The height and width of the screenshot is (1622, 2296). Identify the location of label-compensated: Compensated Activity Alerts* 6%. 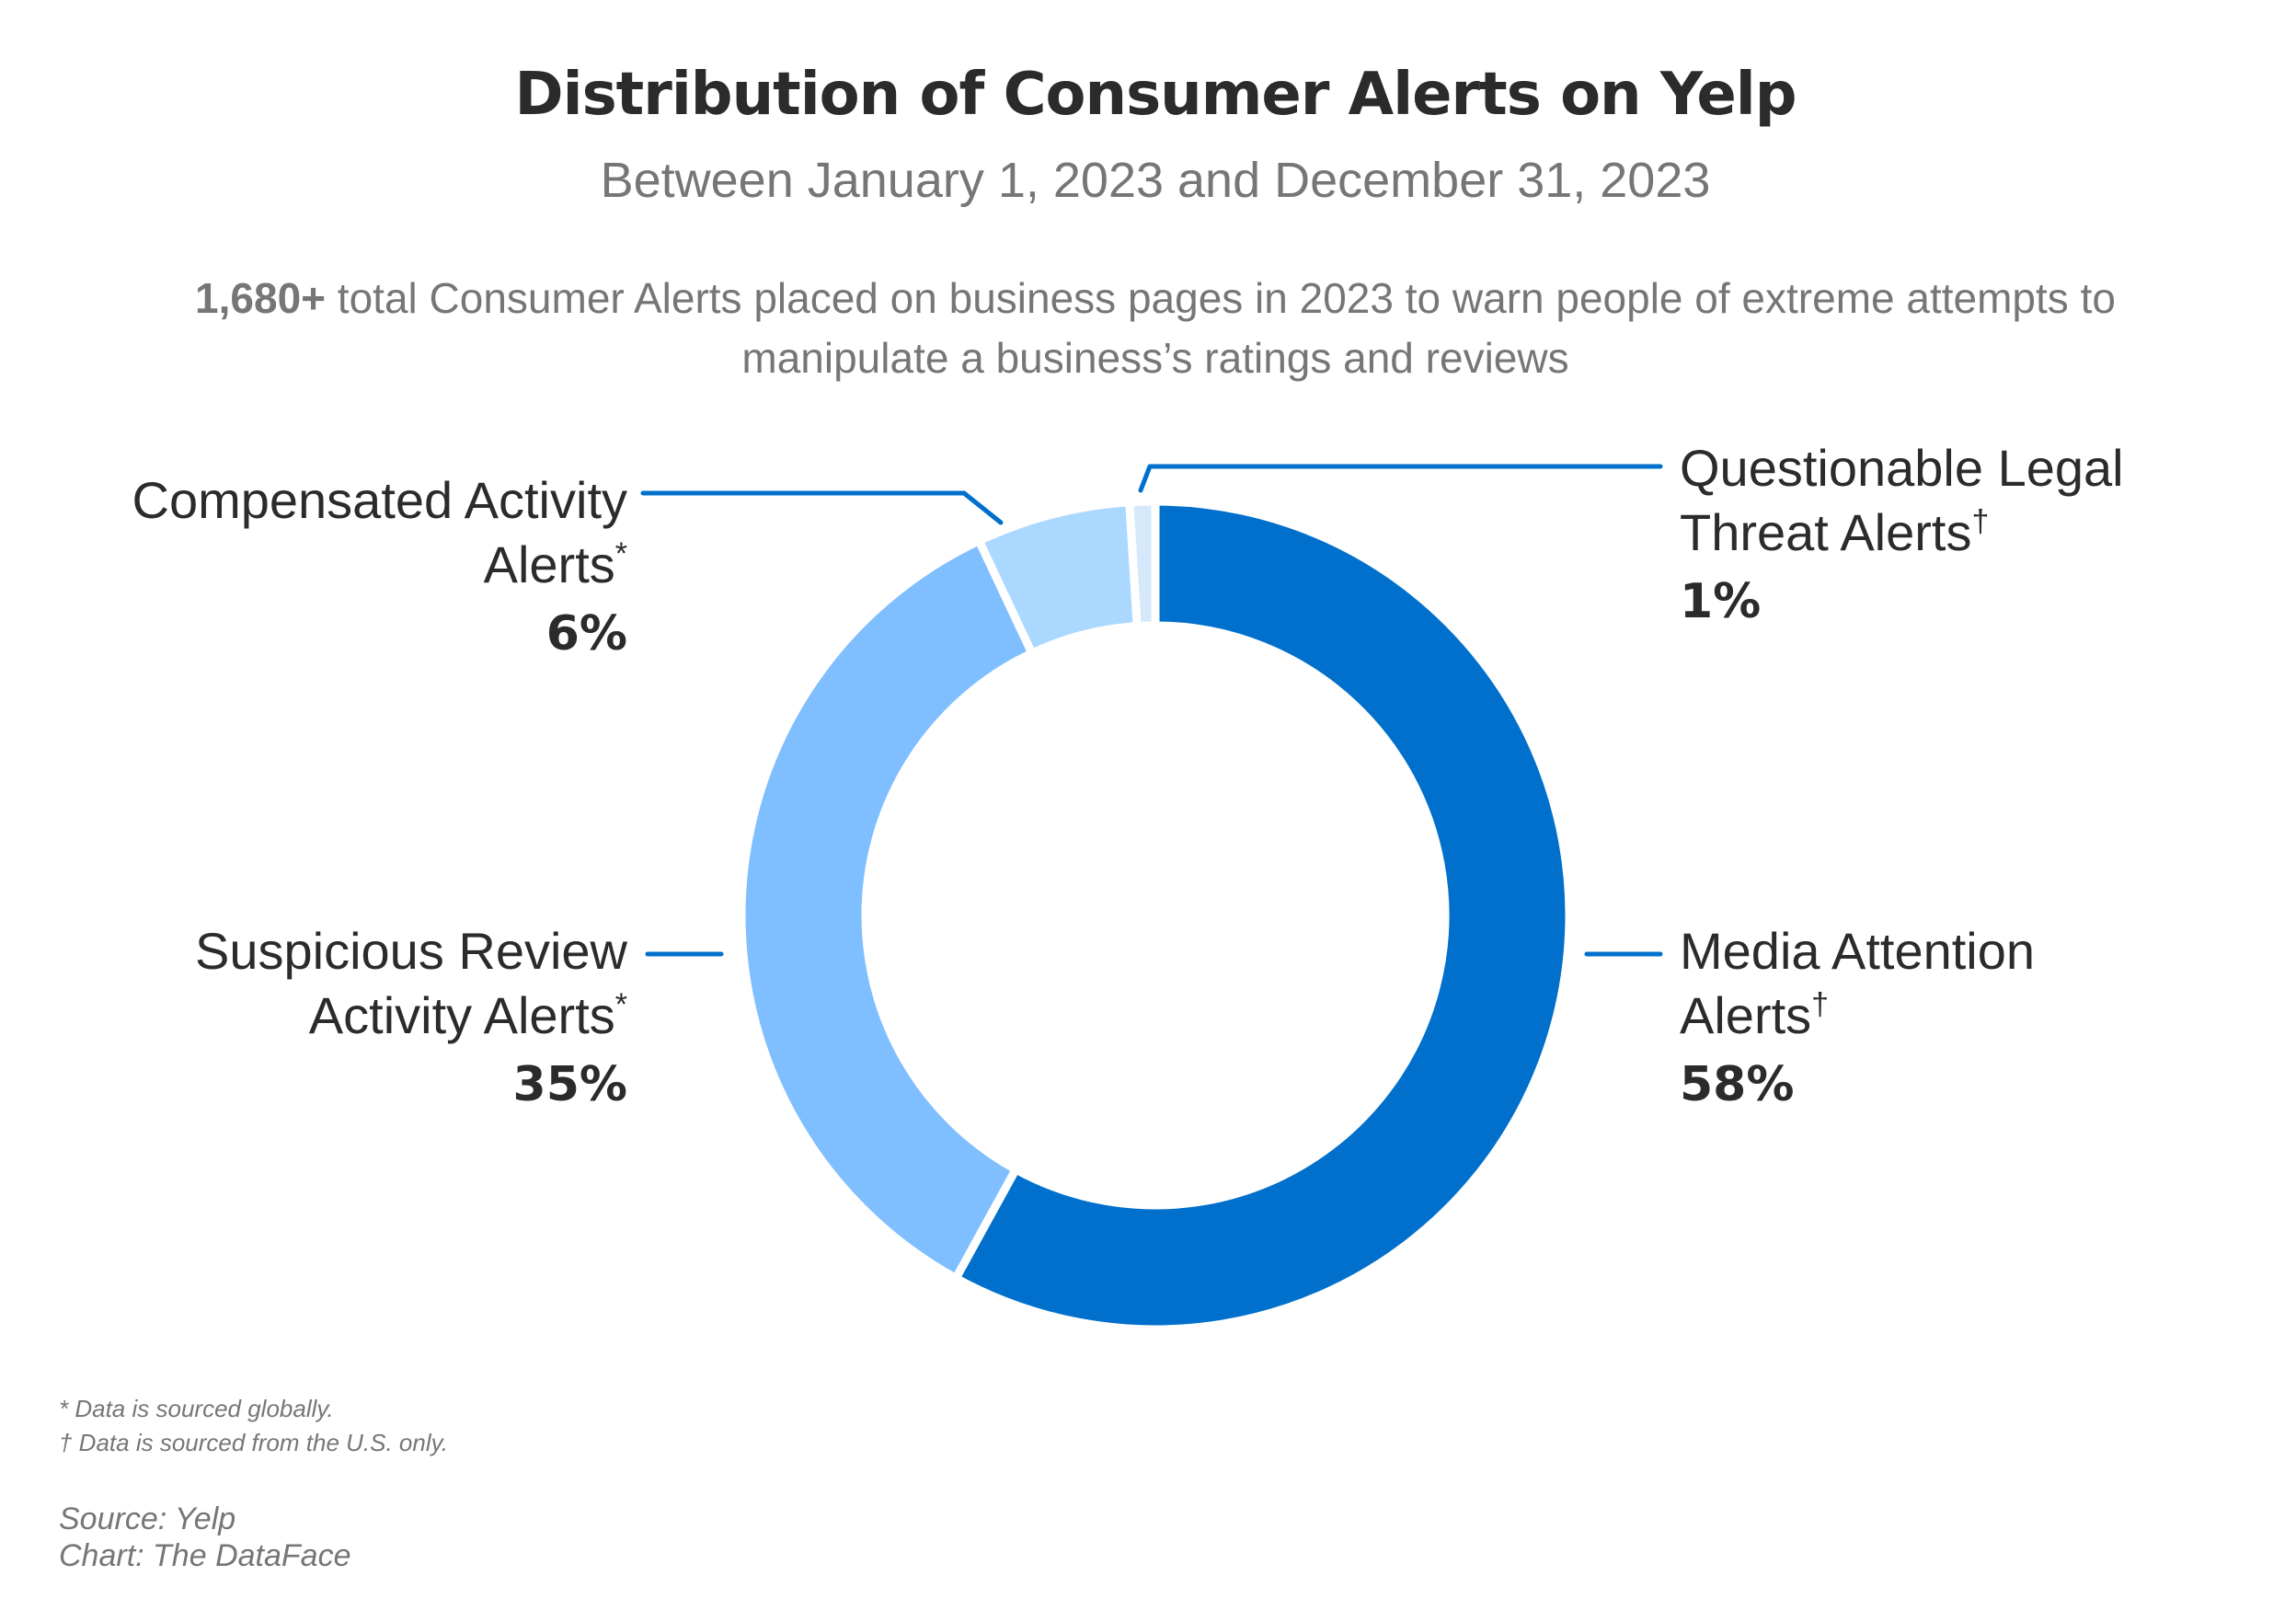
(379, 566).